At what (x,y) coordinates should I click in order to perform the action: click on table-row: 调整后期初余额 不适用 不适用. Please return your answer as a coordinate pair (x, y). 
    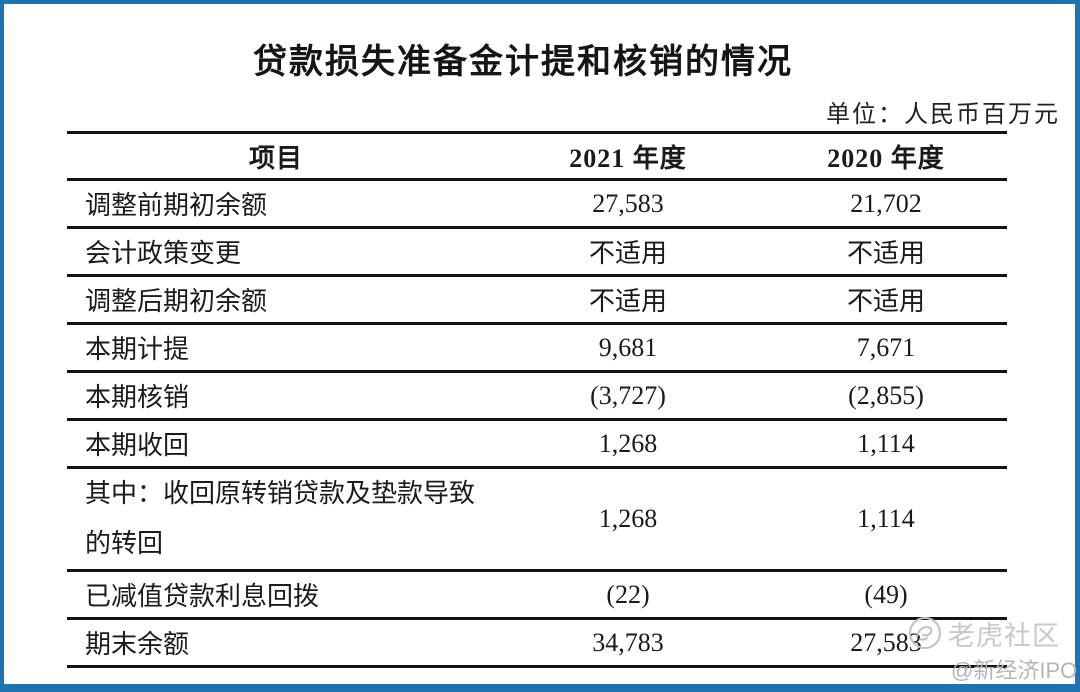
    Looking at the image, I should click on (537, 300).